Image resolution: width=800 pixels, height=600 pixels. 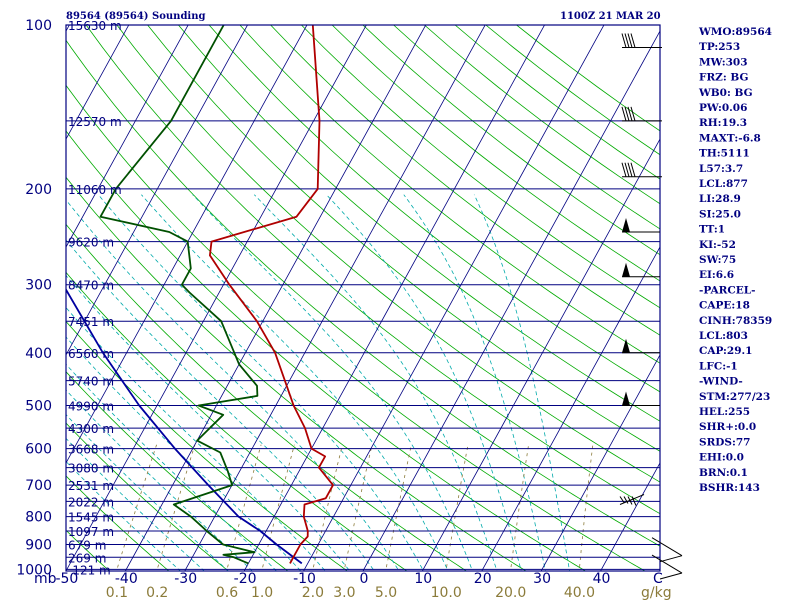 What do you see at coordinates (363, 579) in the screenshot?
I see `temperature-tick-label: 0` at bounding box center [363, 579].